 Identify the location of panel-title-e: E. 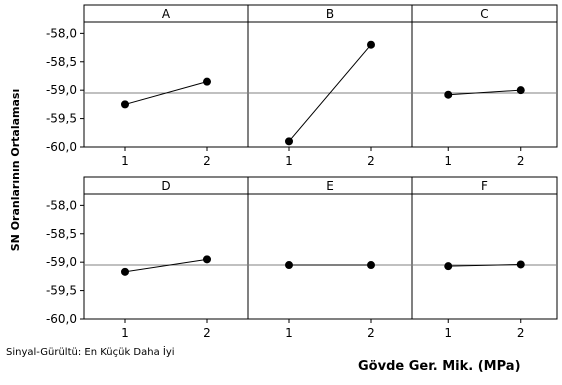
(330, 186).